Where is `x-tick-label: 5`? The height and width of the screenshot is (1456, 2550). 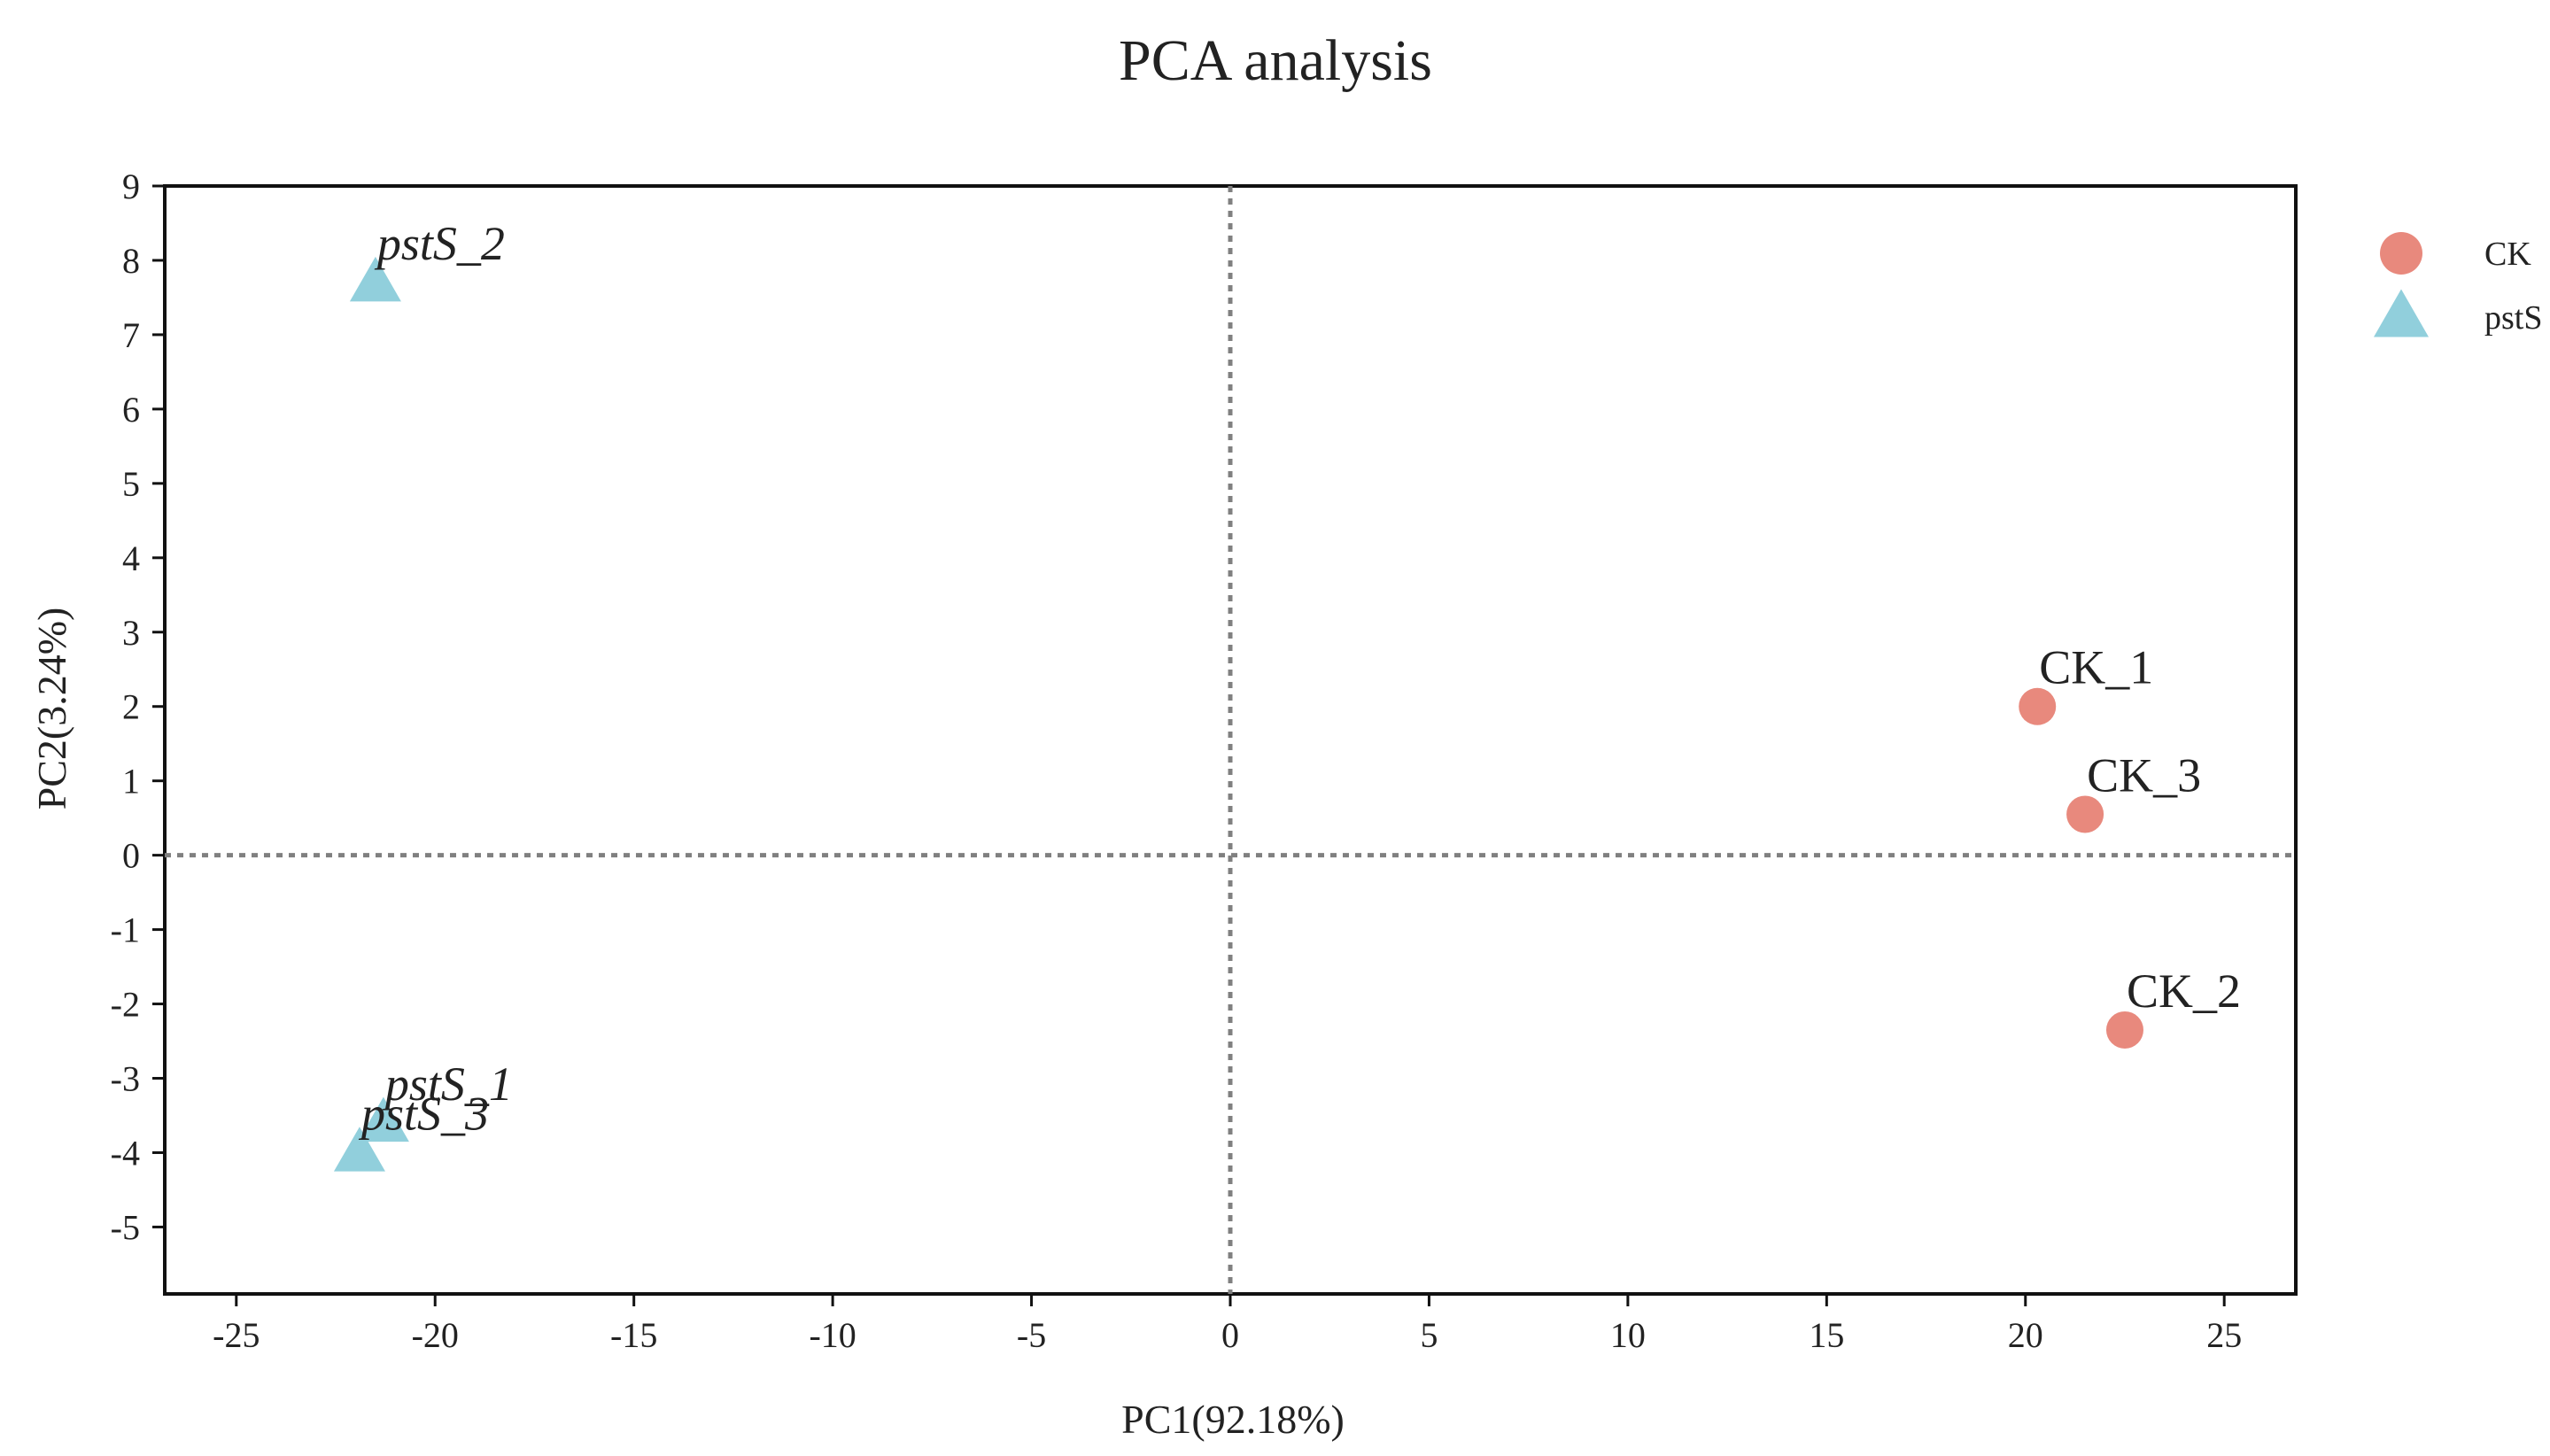 x-tick-label: 5 is located at coordinates (1429, 1335).